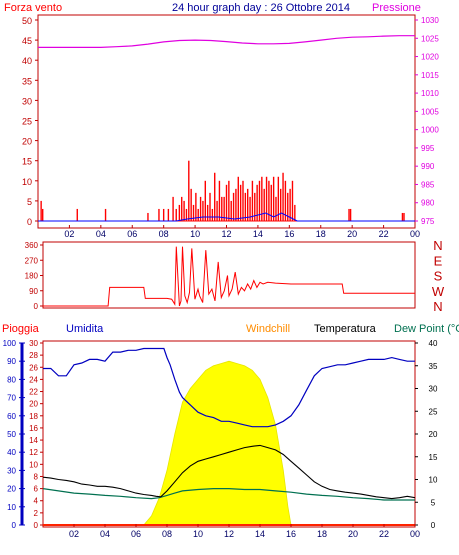  Describe the element at coordinates (430, 111) in the screenshot. I see `pressure-tick-label: 1005` at that location.